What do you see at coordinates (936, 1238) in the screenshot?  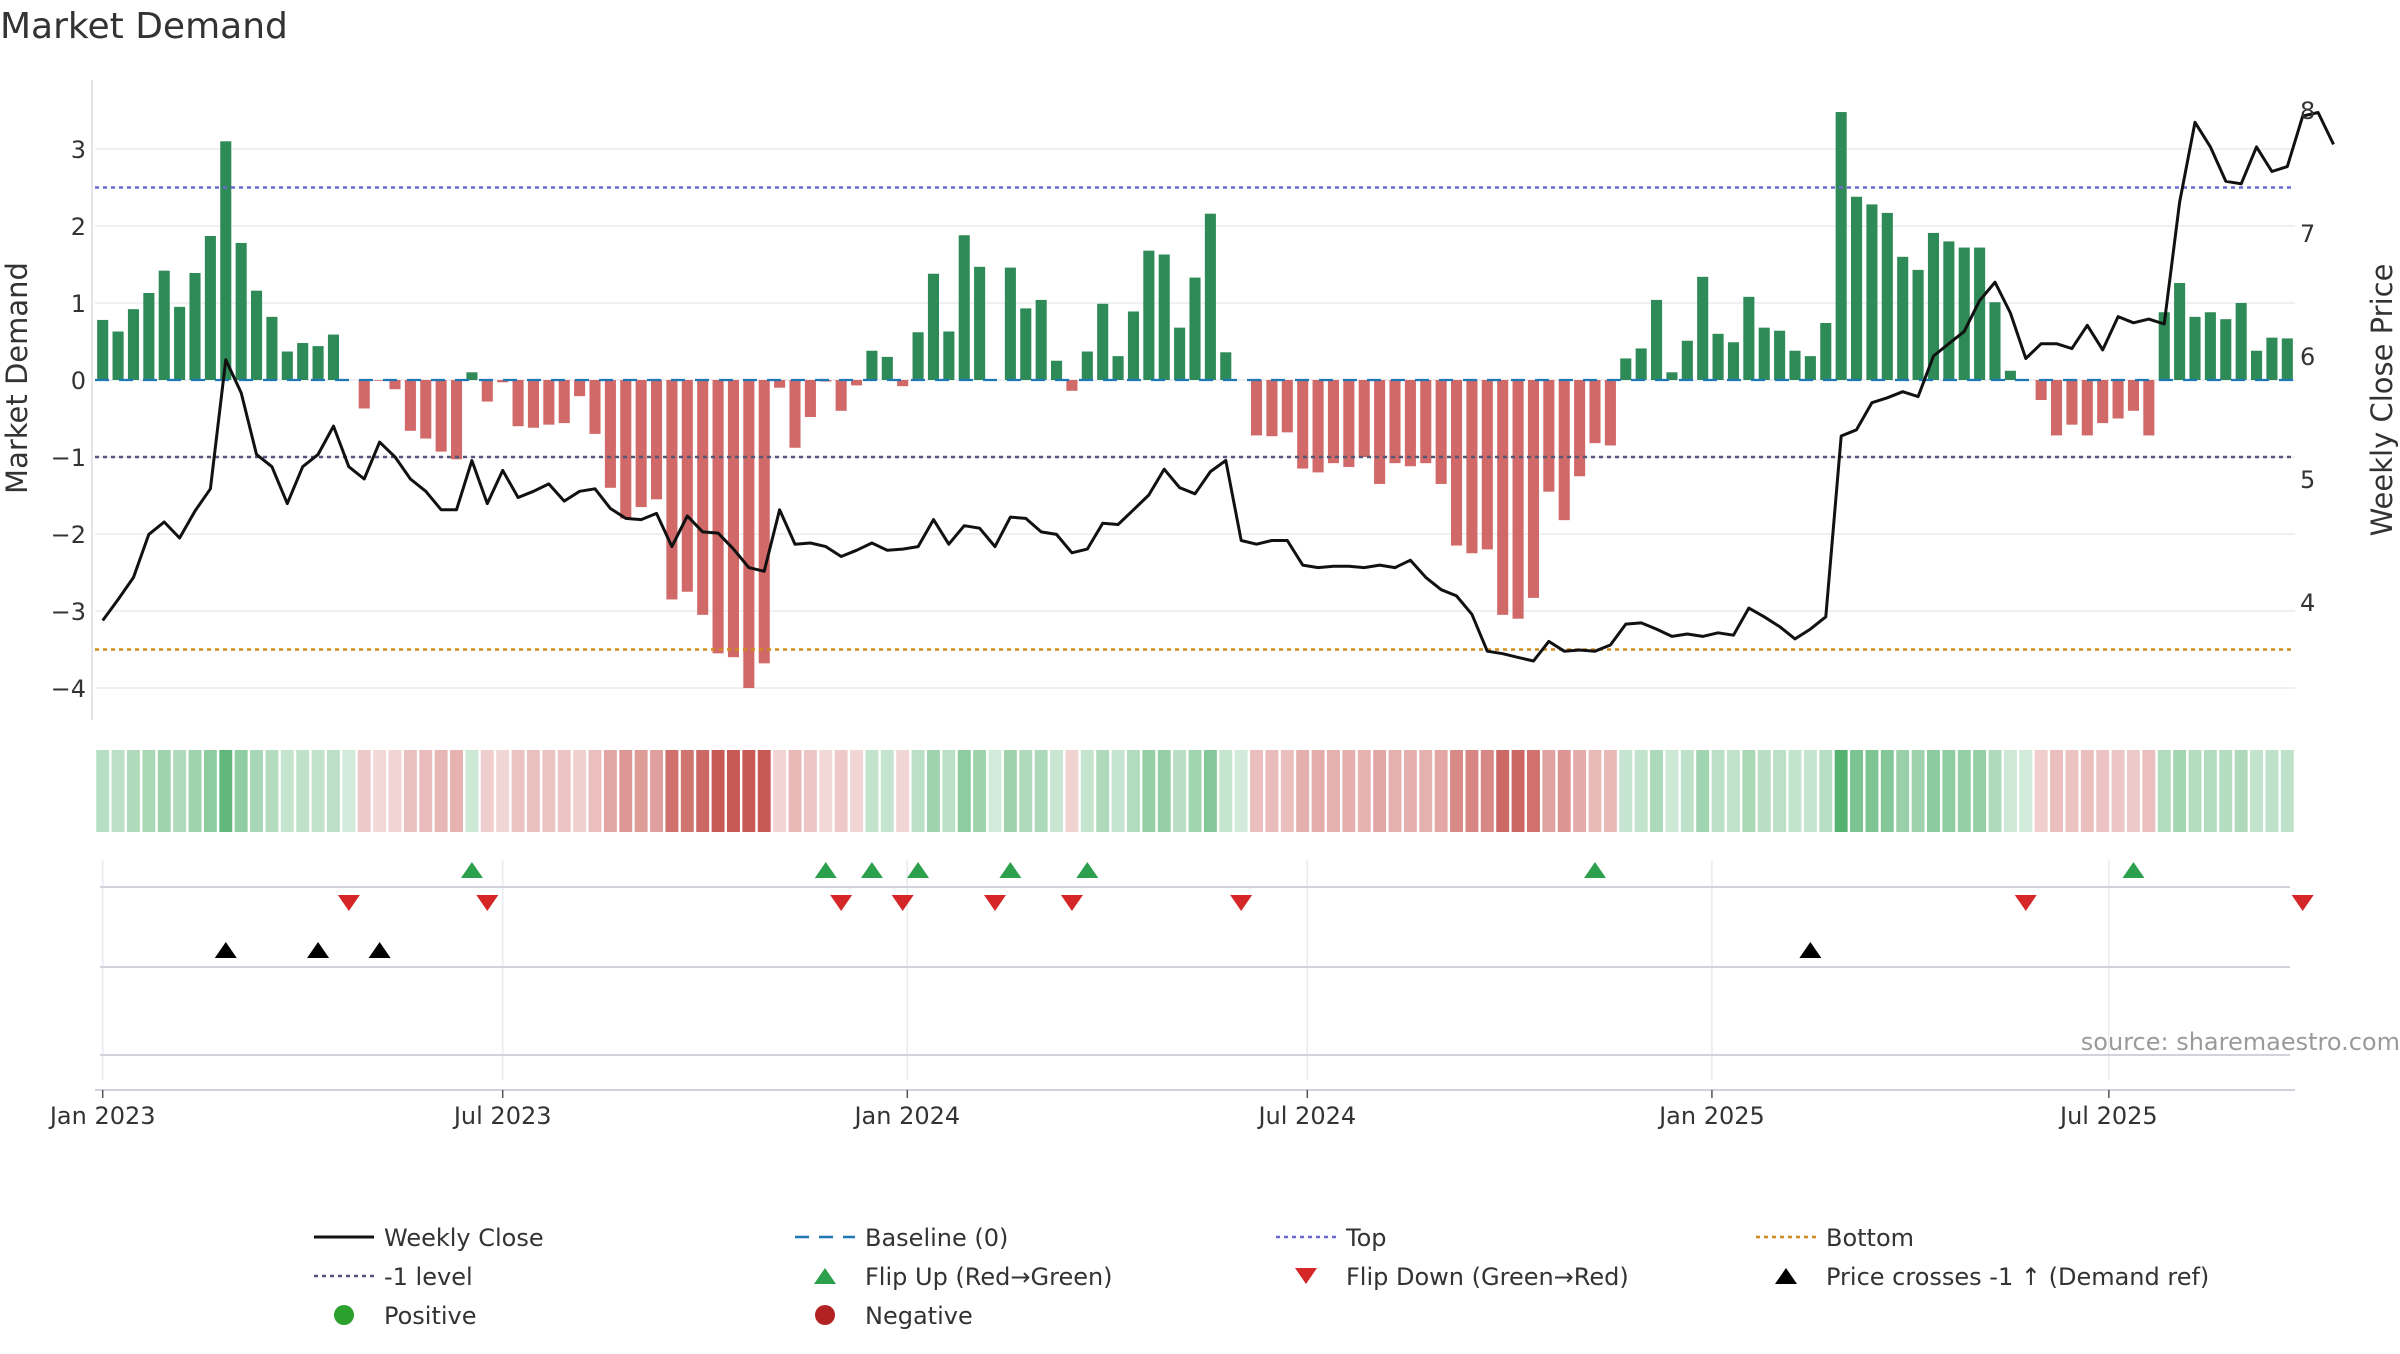 I see `legend-label: Baseline (0)` at bounding box center [936, 1238].